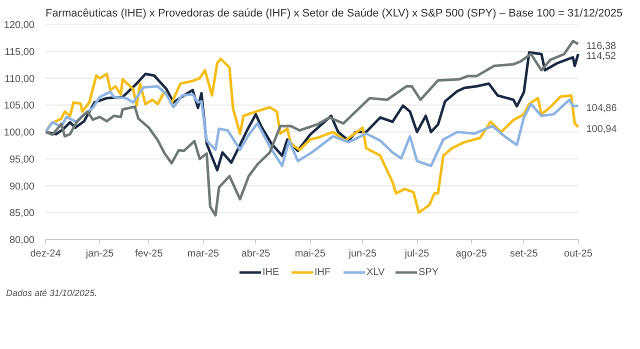 The height and width of the screenshot is (349, 640). I want to click on y-tick-label: 105,00, so click(19, 106).